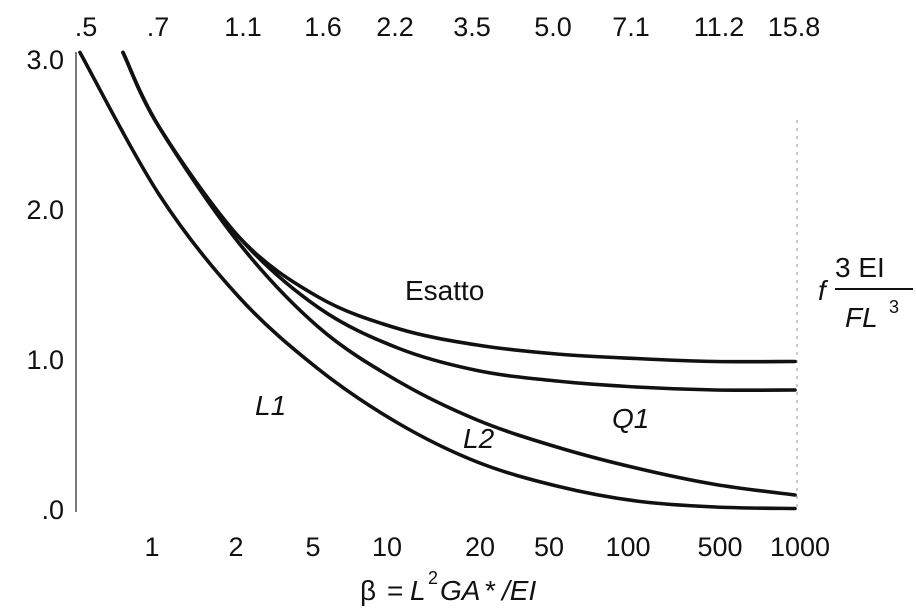  I want to click on x-label-star: *, so click(490, 590).